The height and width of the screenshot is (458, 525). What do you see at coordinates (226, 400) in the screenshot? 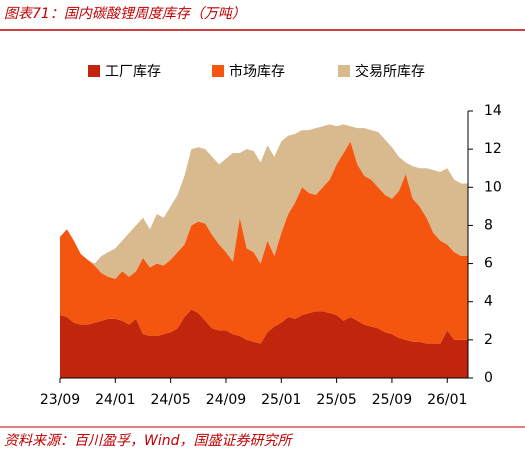
I see `x-tick-label: 24/09` at bounding box center [226, 400].